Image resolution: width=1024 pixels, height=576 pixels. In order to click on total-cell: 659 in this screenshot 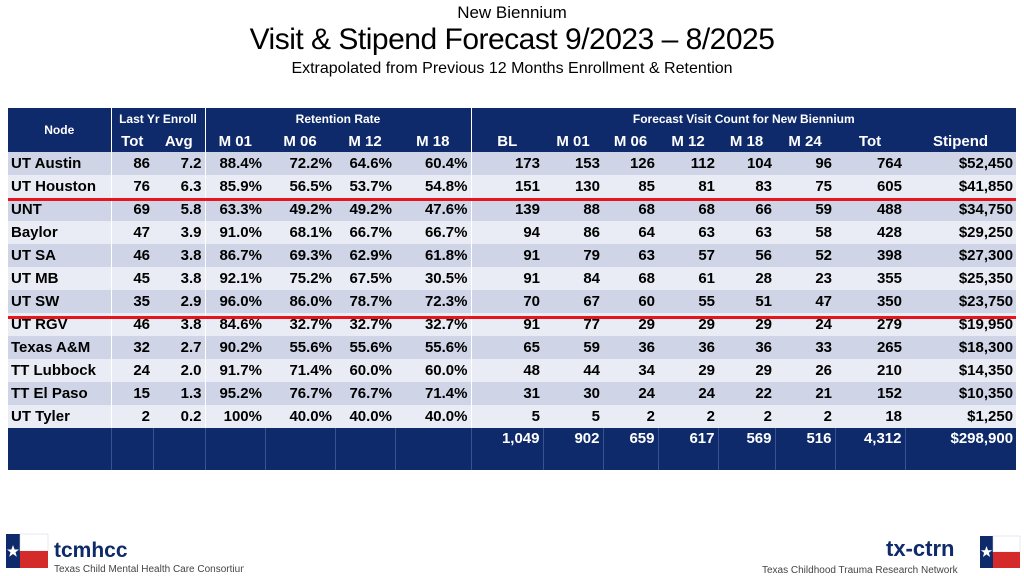, I will do `click(630, 449)`.